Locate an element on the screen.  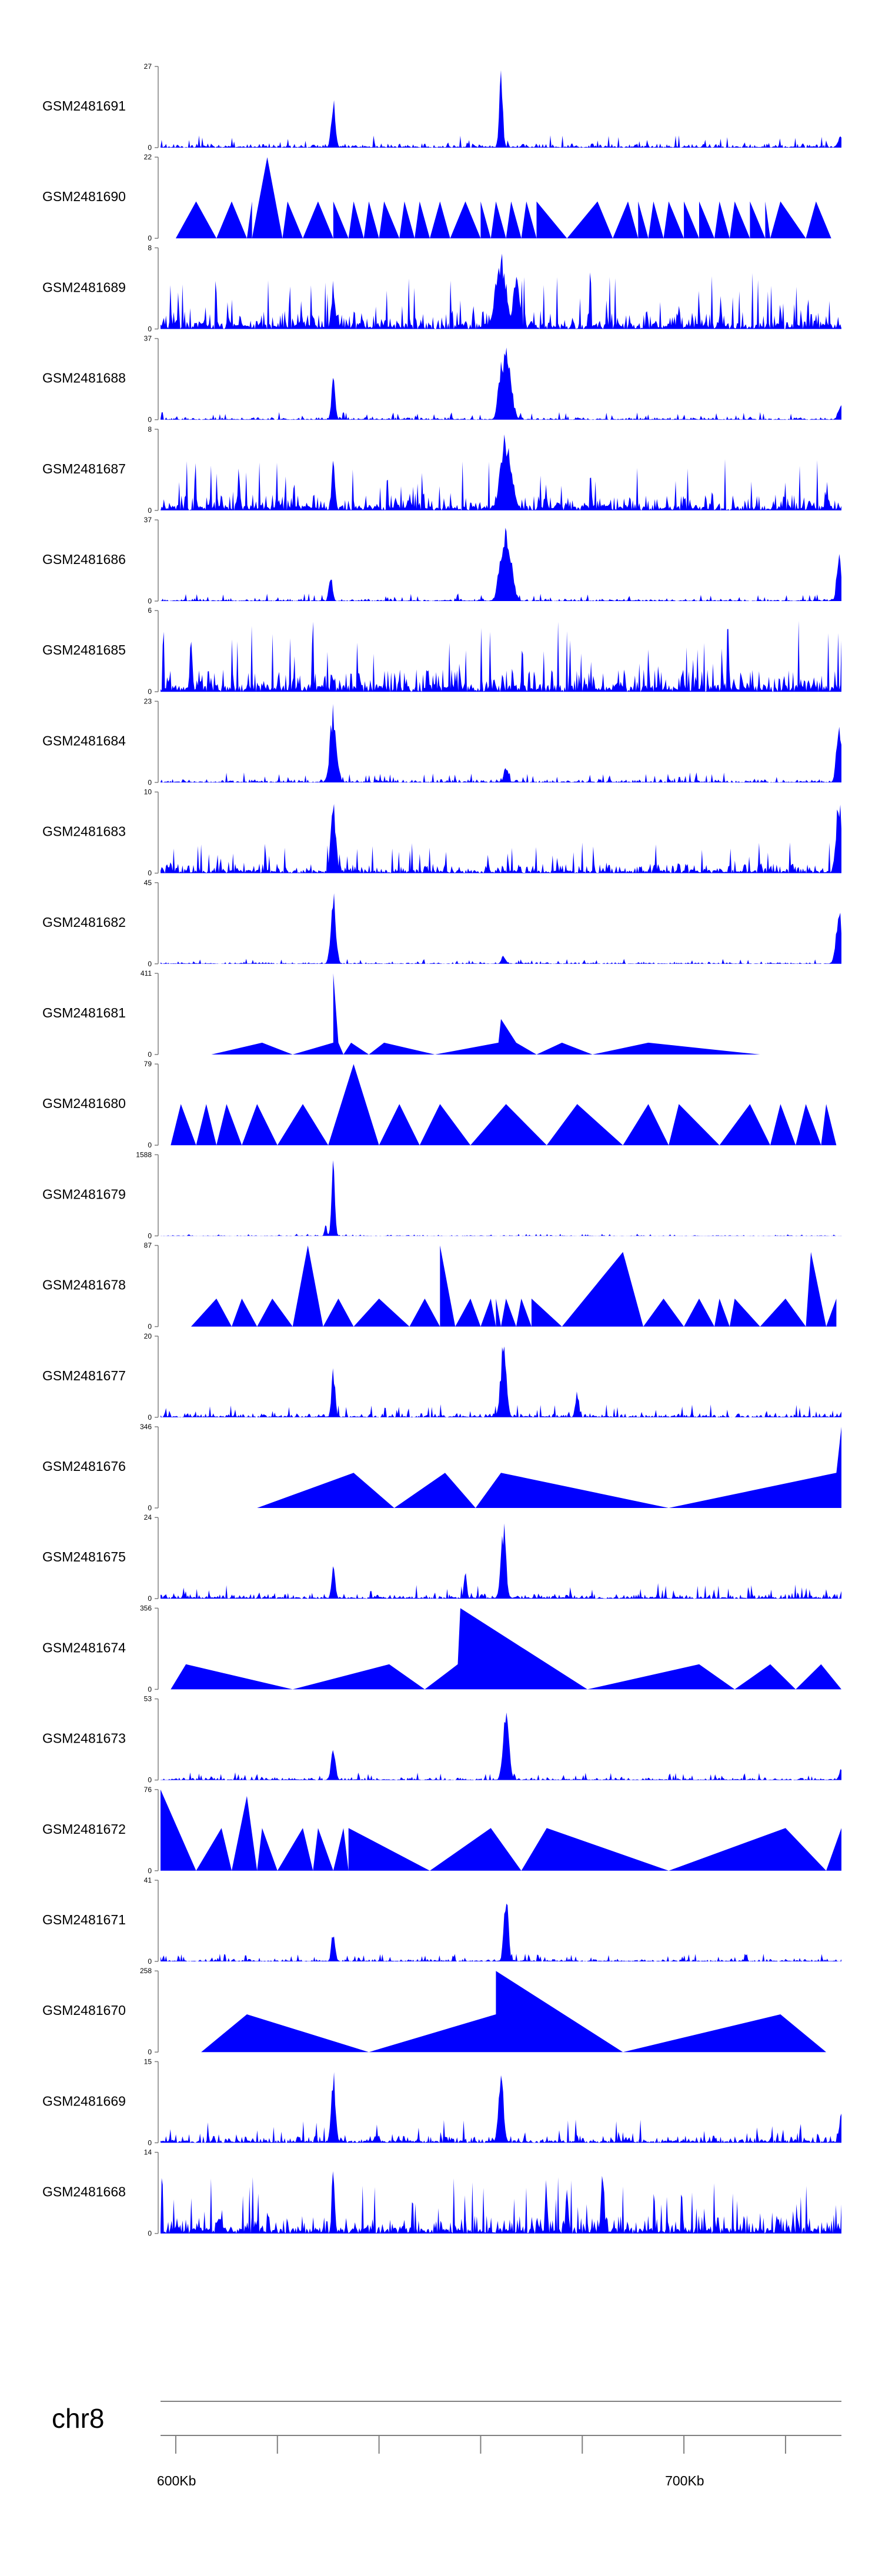
y-max-label: 356 is located at coordinates (146, 1608).